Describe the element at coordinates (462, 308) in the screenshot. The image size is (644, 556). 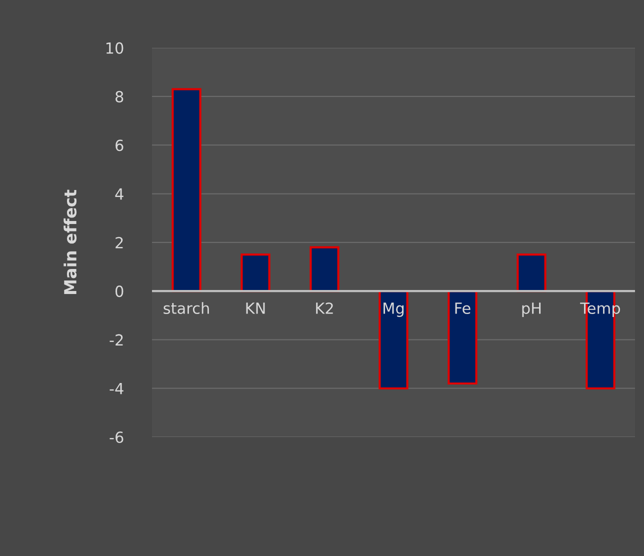
I see `x-tick-label: Fe` at that location.